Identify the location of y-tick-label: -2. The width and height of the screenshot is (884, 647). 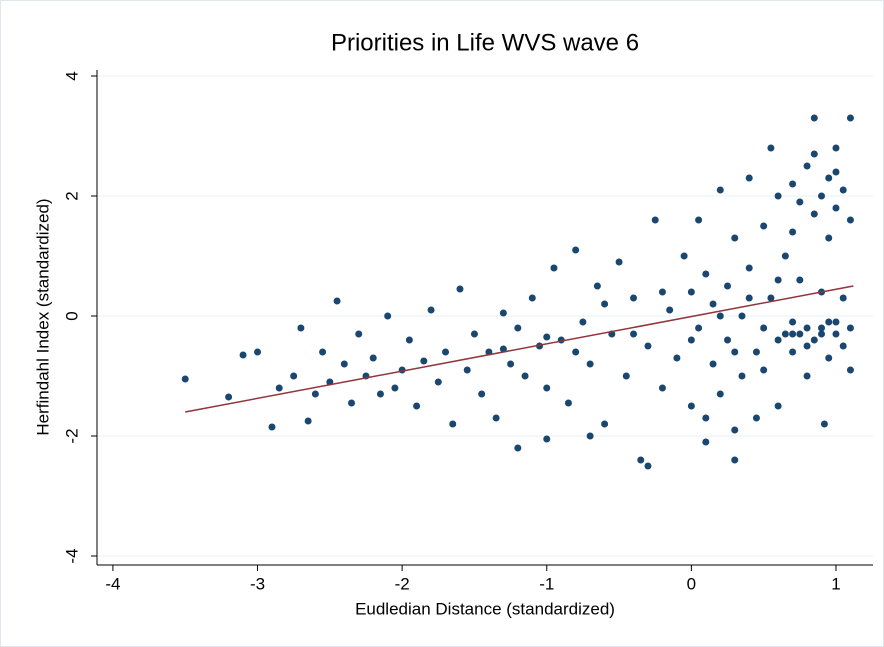
(71, 435).